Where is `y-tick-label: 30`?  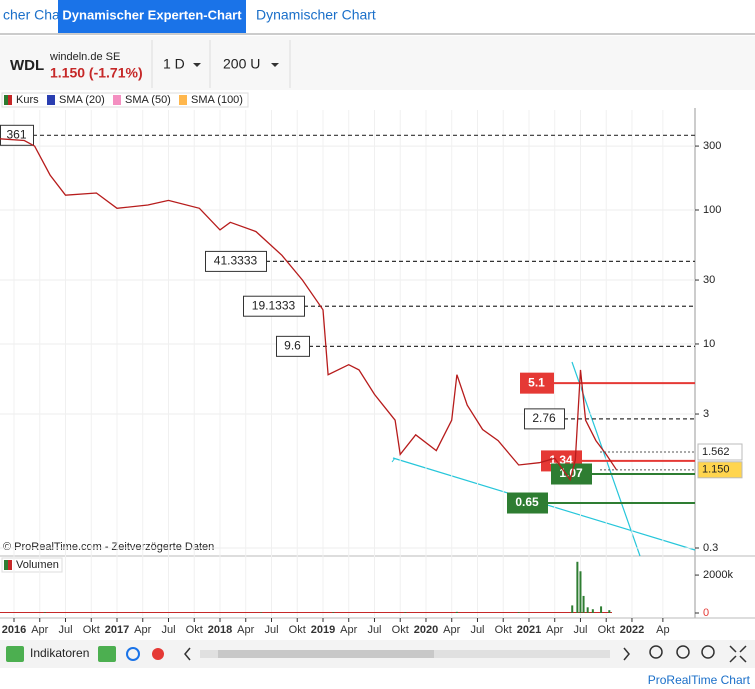
y-tick-label: 30 is located at coordinates (709, 280).